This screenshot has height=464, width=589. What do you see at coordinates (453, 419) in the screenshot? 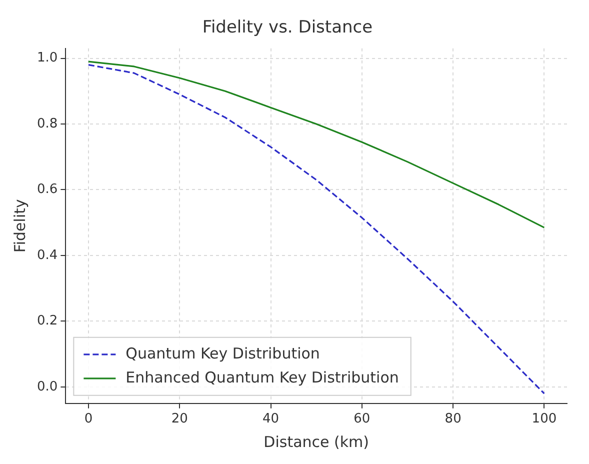
I see `x-tick-label: 80` at bounding box center [453, 419].